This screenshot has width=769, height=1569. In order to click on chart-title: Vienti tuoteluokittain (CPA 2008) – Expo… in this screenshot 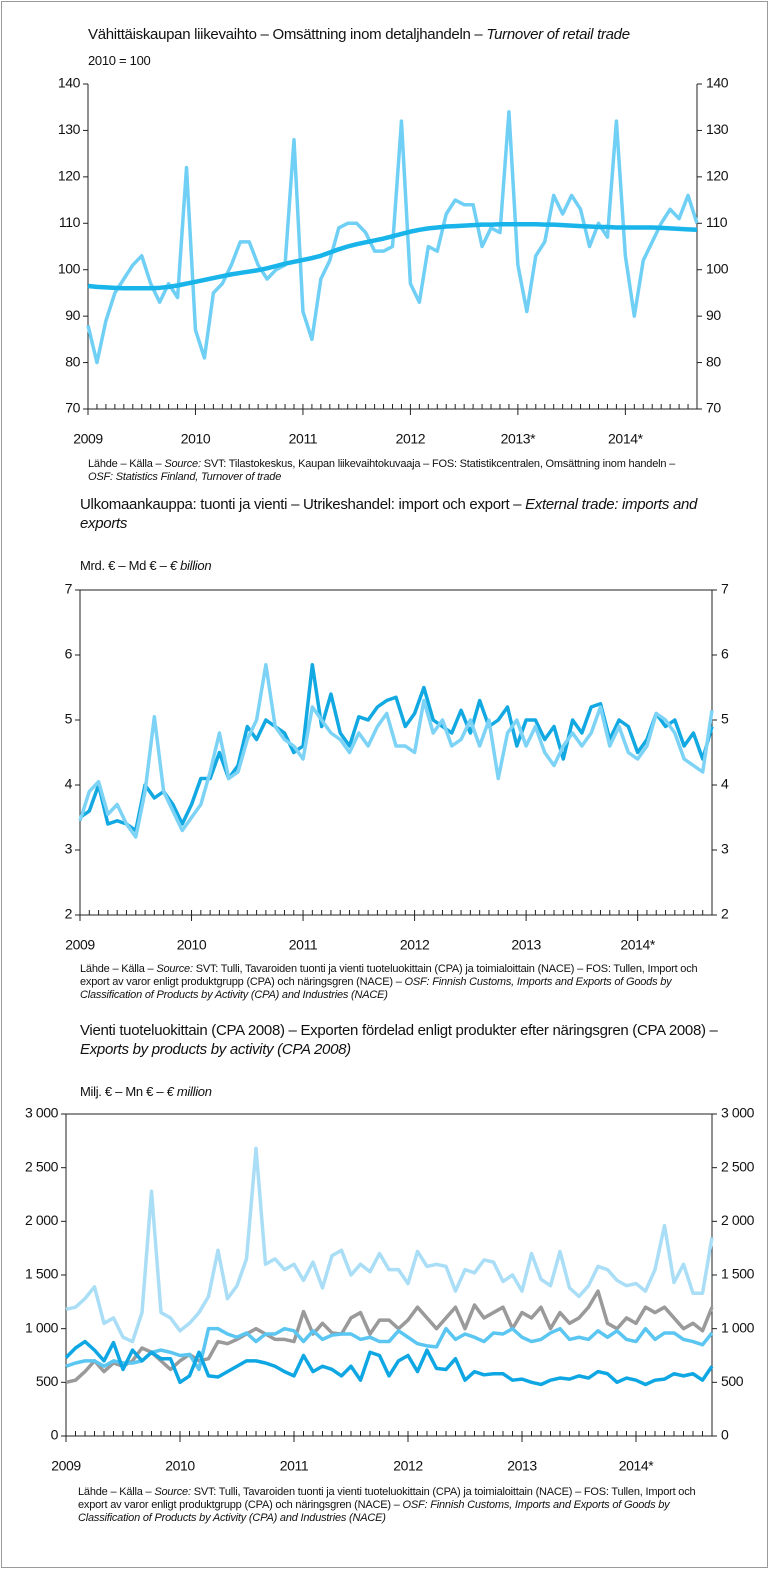, I will do `click(410, 1040)`.